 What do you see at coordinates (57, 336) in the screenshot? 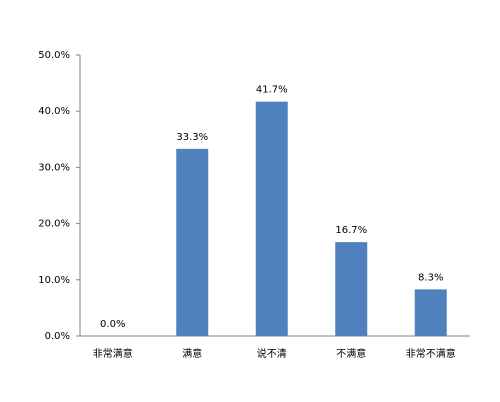
I see `y-tick-label: 0.0%` at bounding box center [57, 336].